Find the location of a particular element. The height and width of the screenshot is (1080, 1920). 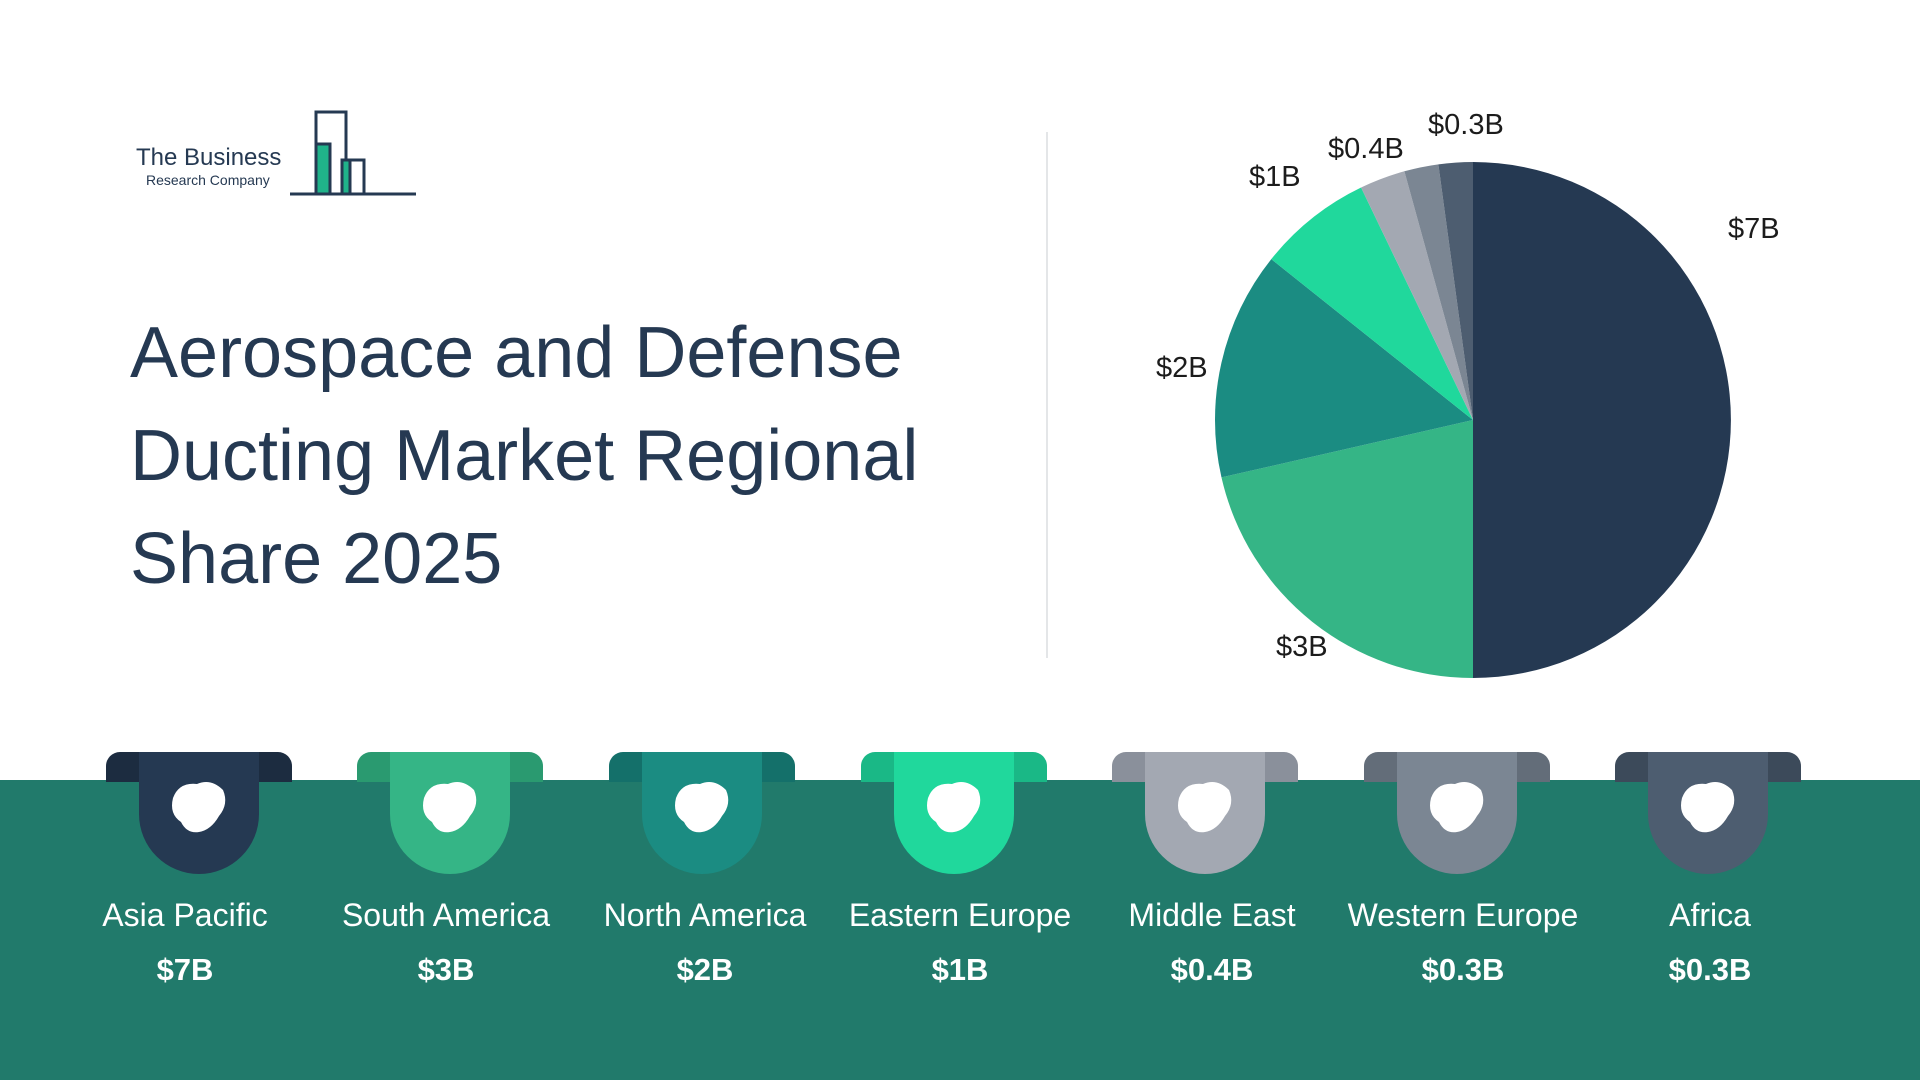

title-line-3: Share 2025 is located at coordinates (316, 559).